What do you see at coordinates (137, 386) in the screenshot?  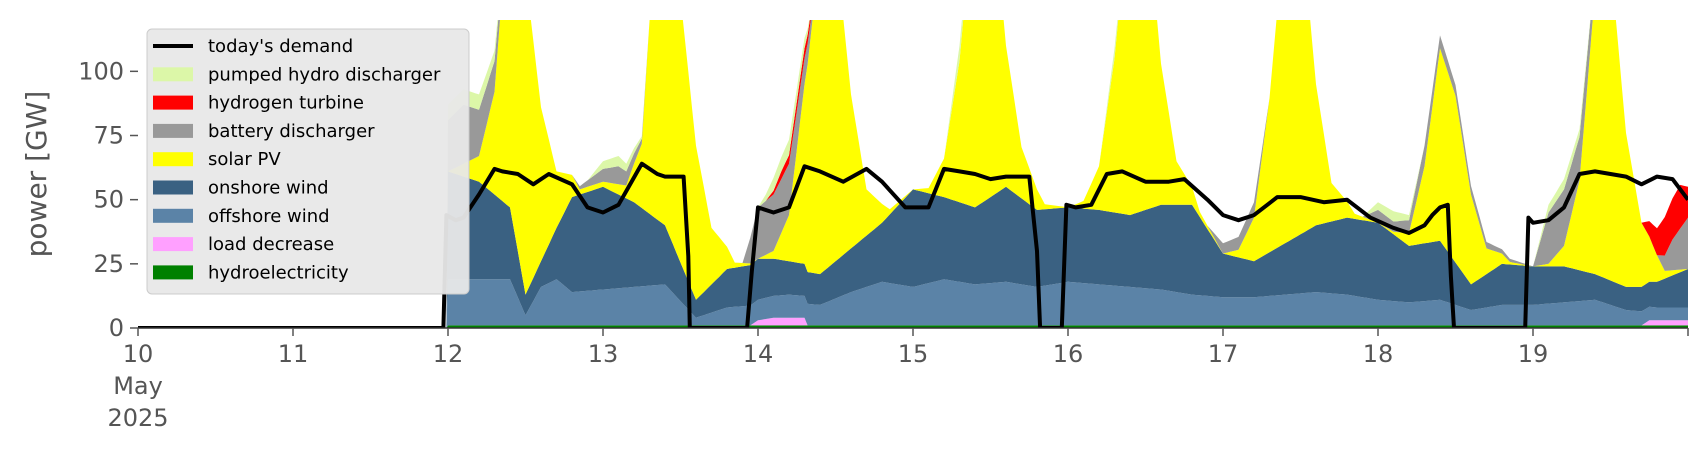 I see `x-tick-label: 10 May 2025` at bounding box center [137, 386].